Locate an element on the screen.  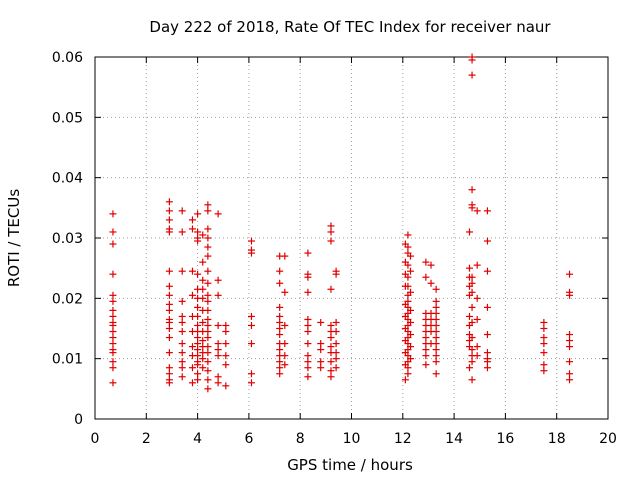
x-tick-label: 8 is located at coordinates (300, 439).